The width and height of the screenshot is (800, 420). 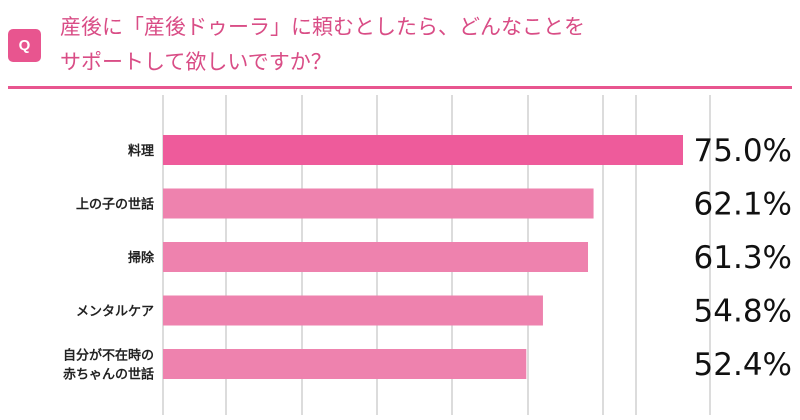 I want to click on category-label-5-line-2: 赤ちゃんの世話, so click(x=108, y=375).